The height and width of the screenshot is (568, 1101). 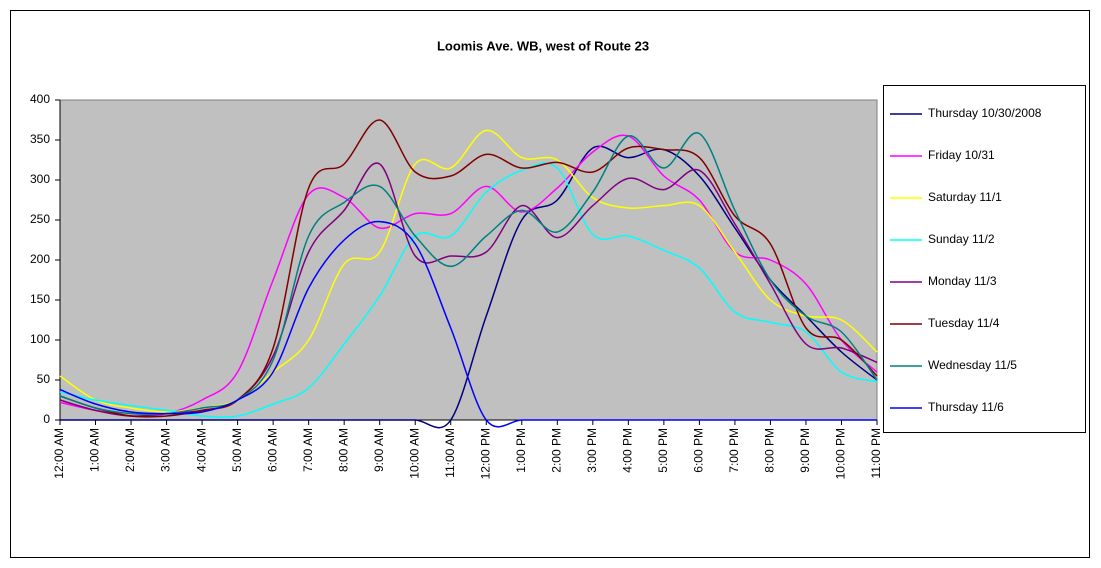 I want to click on y-tick-label: 150, so click(x=40, y=299).